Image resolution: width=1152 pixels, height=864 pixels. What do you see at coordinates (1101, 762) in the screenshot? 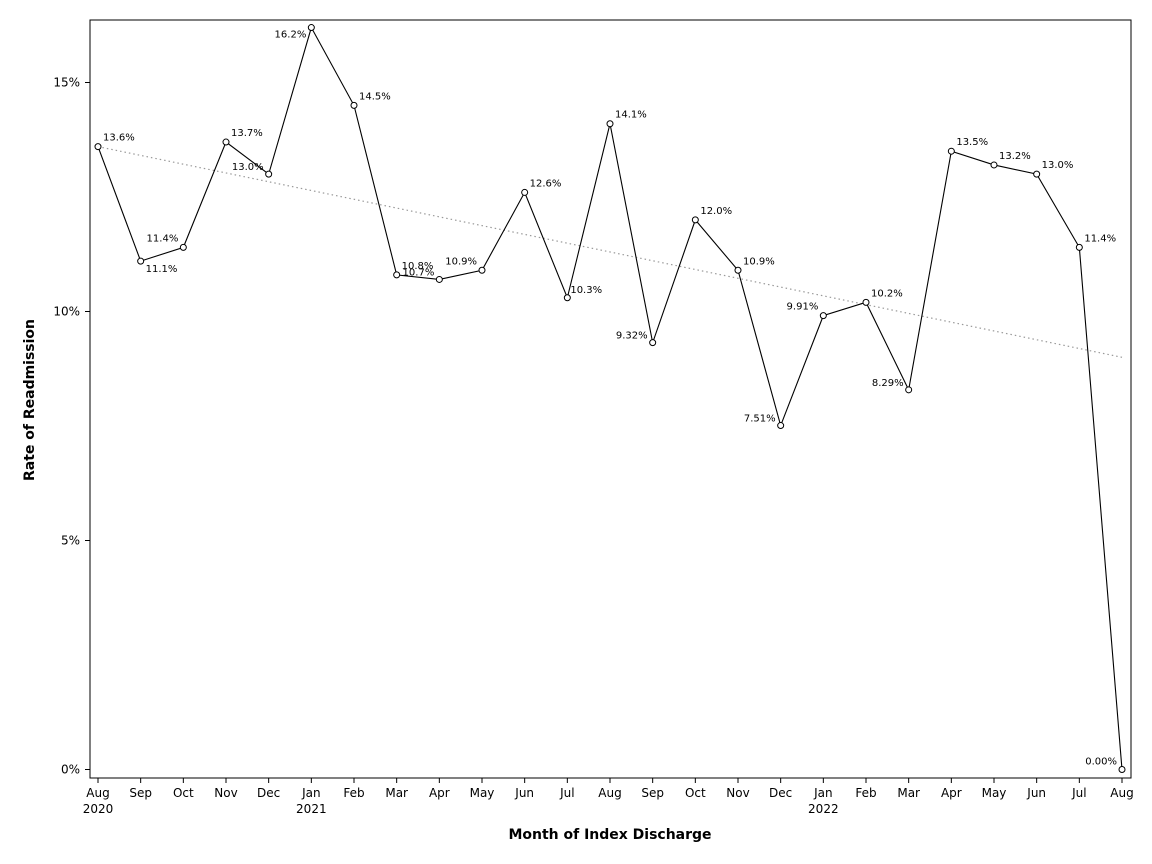
I see `data-label: 0.00%` at bounding box center [1101, 762].